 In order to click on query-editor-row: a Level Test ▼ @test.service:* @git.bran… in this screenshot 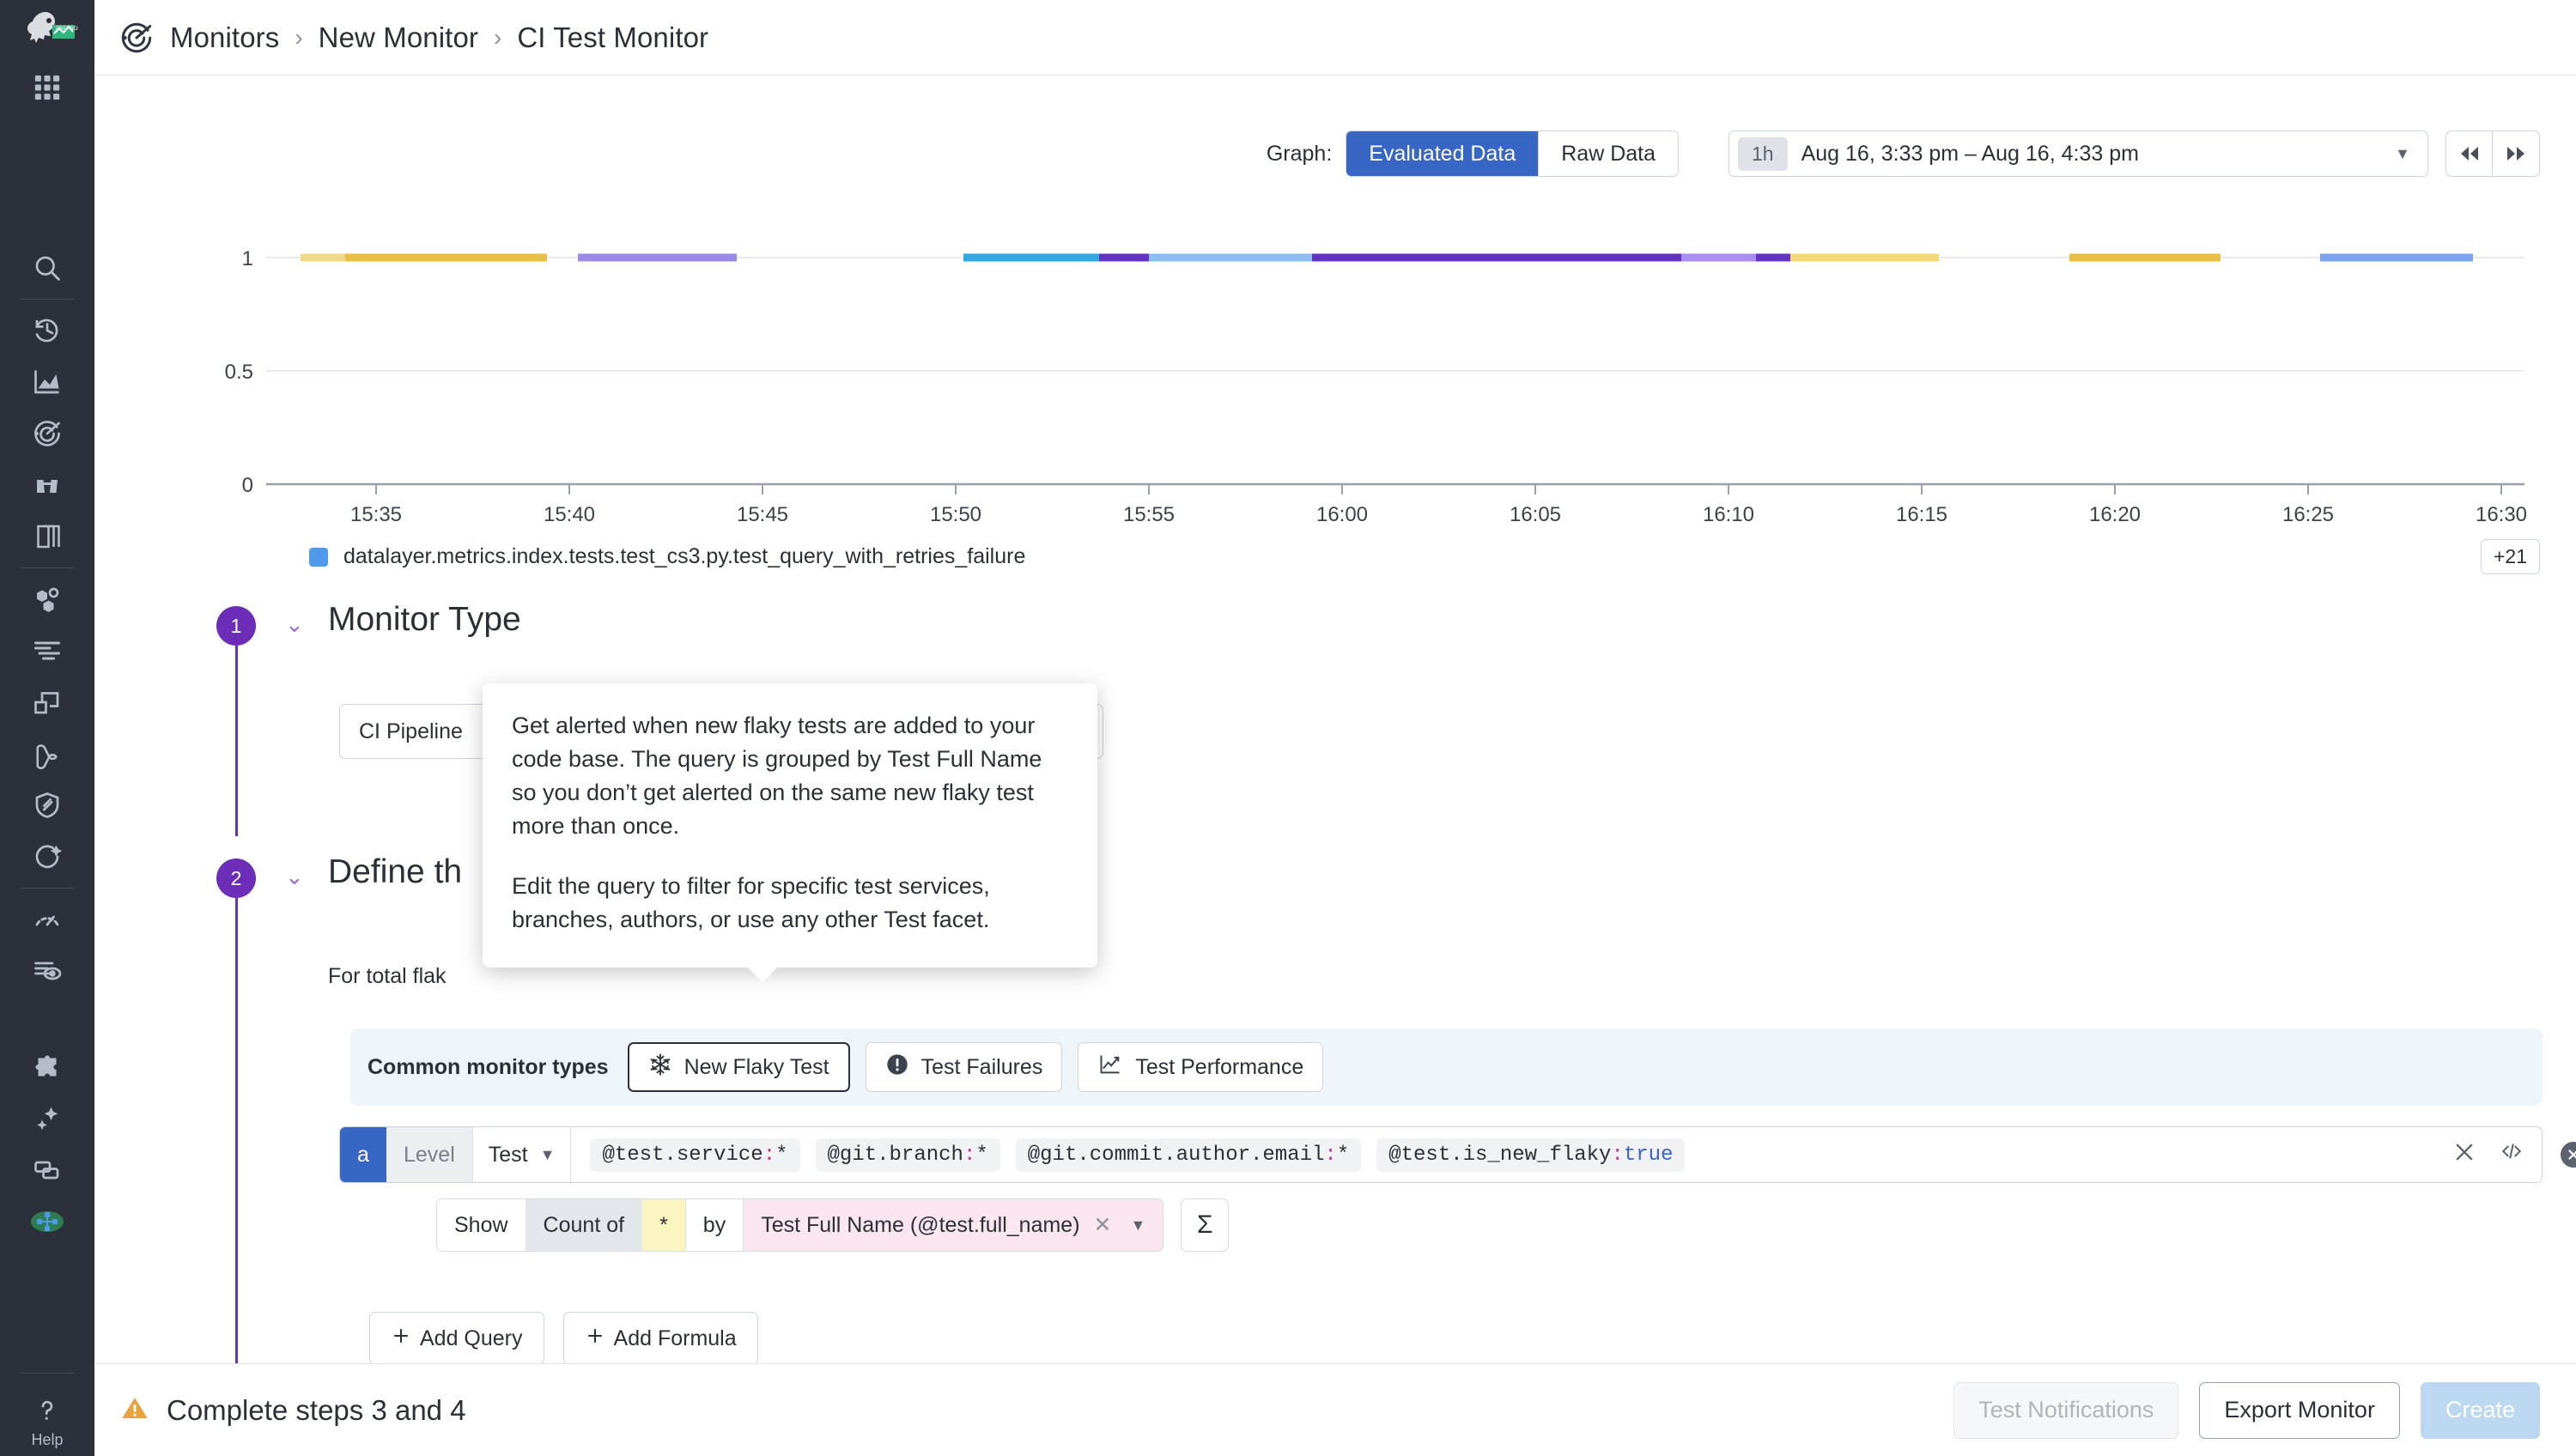, I will do `click(1441, 1155)`.